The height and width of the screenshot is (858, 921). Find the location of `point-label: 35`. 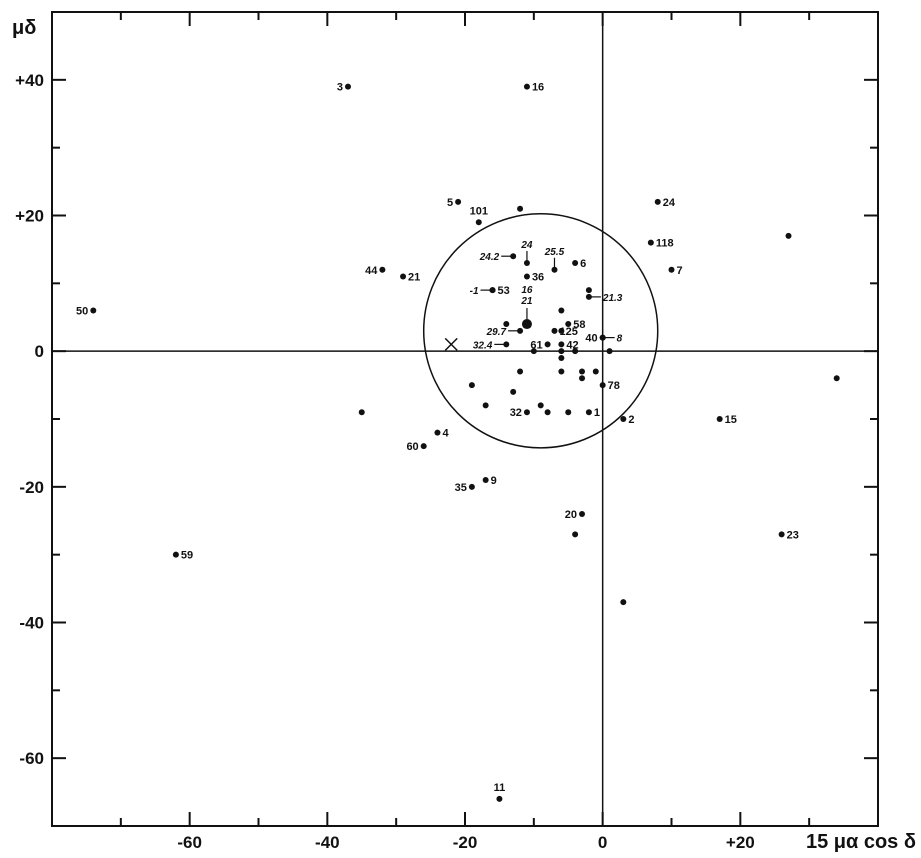

point-label: 35 is located at coordinates (461, 488).